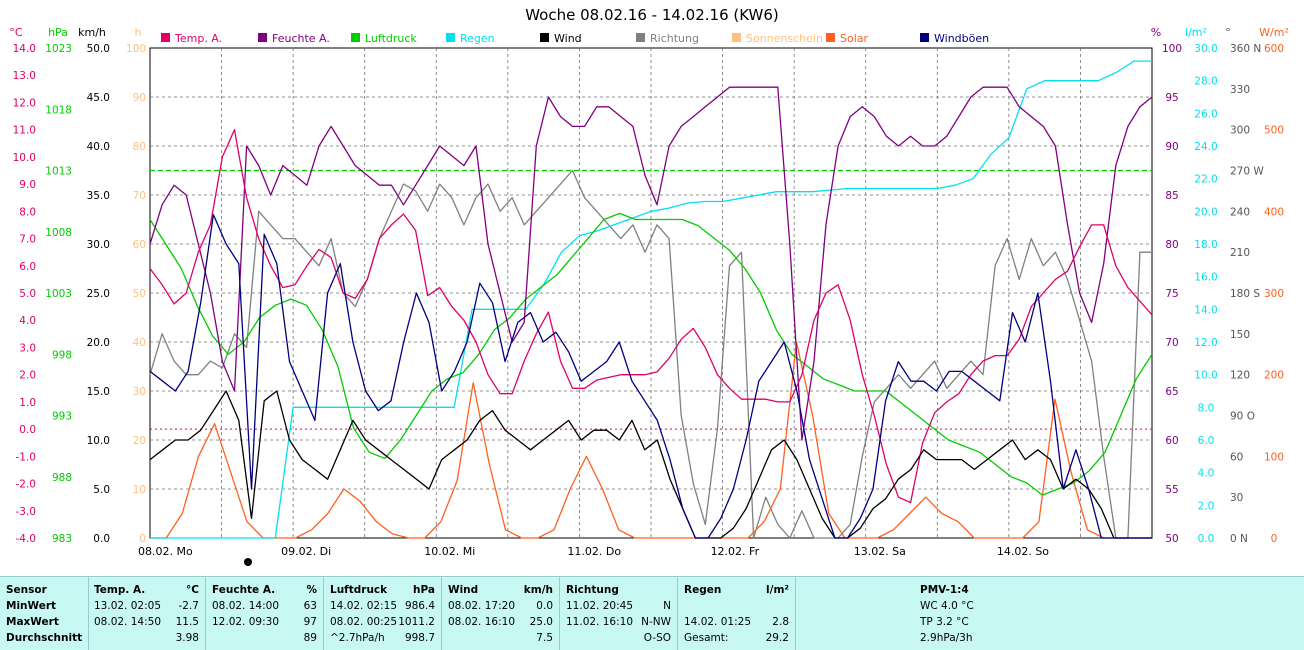 The width and height of the screenshot is (1304, 650). I want to click on rain-axis-tick: 10.0, so click(1205, 376).